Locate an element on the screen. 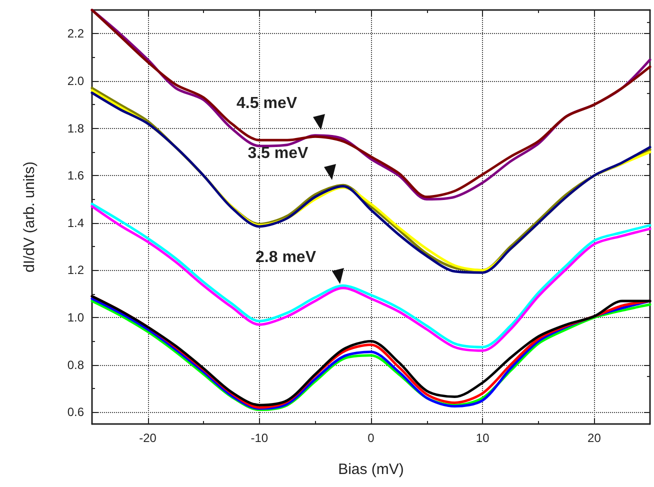  x-tick-label: 10 is located at coordinates (483, 438).